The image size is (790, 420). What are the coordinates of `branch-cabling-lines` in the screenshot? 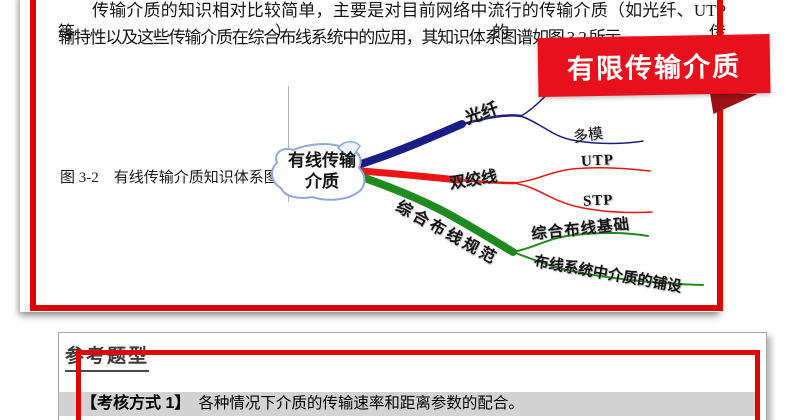 It's located at (529, 229).